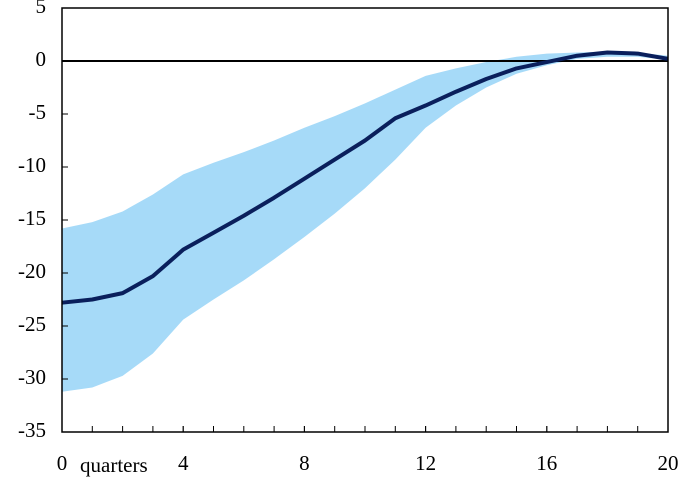 The width and height of the screenshot is (682, 479). What do you see at coordinates (32, 430) in the screenshot?
I see `y-tick-label: -35` at bounding box center [32, 430].